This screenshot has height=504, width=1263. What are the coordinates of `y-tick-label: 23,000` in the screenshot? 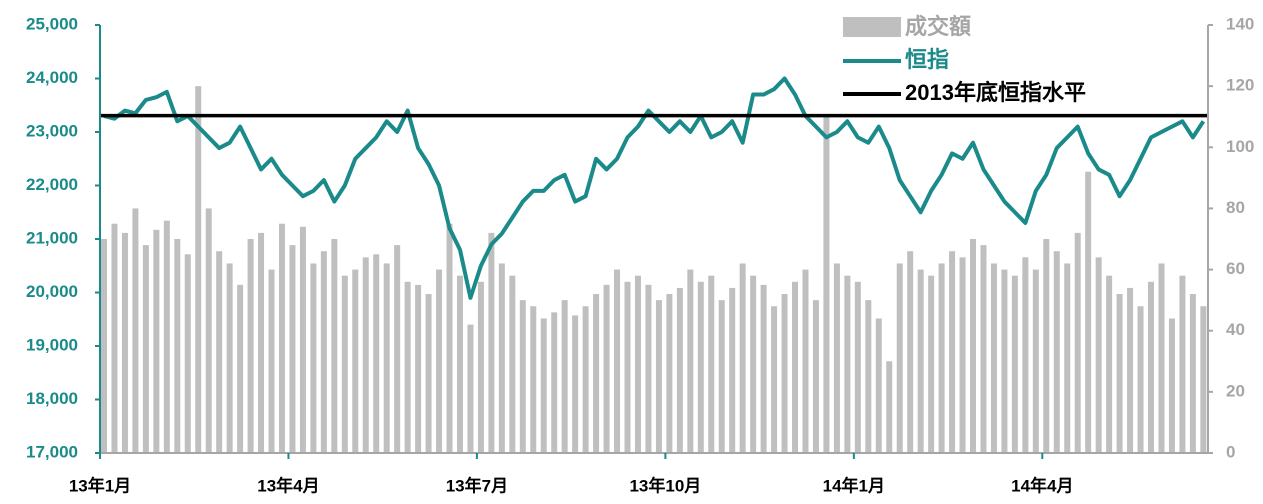 It's located at (52, 130).